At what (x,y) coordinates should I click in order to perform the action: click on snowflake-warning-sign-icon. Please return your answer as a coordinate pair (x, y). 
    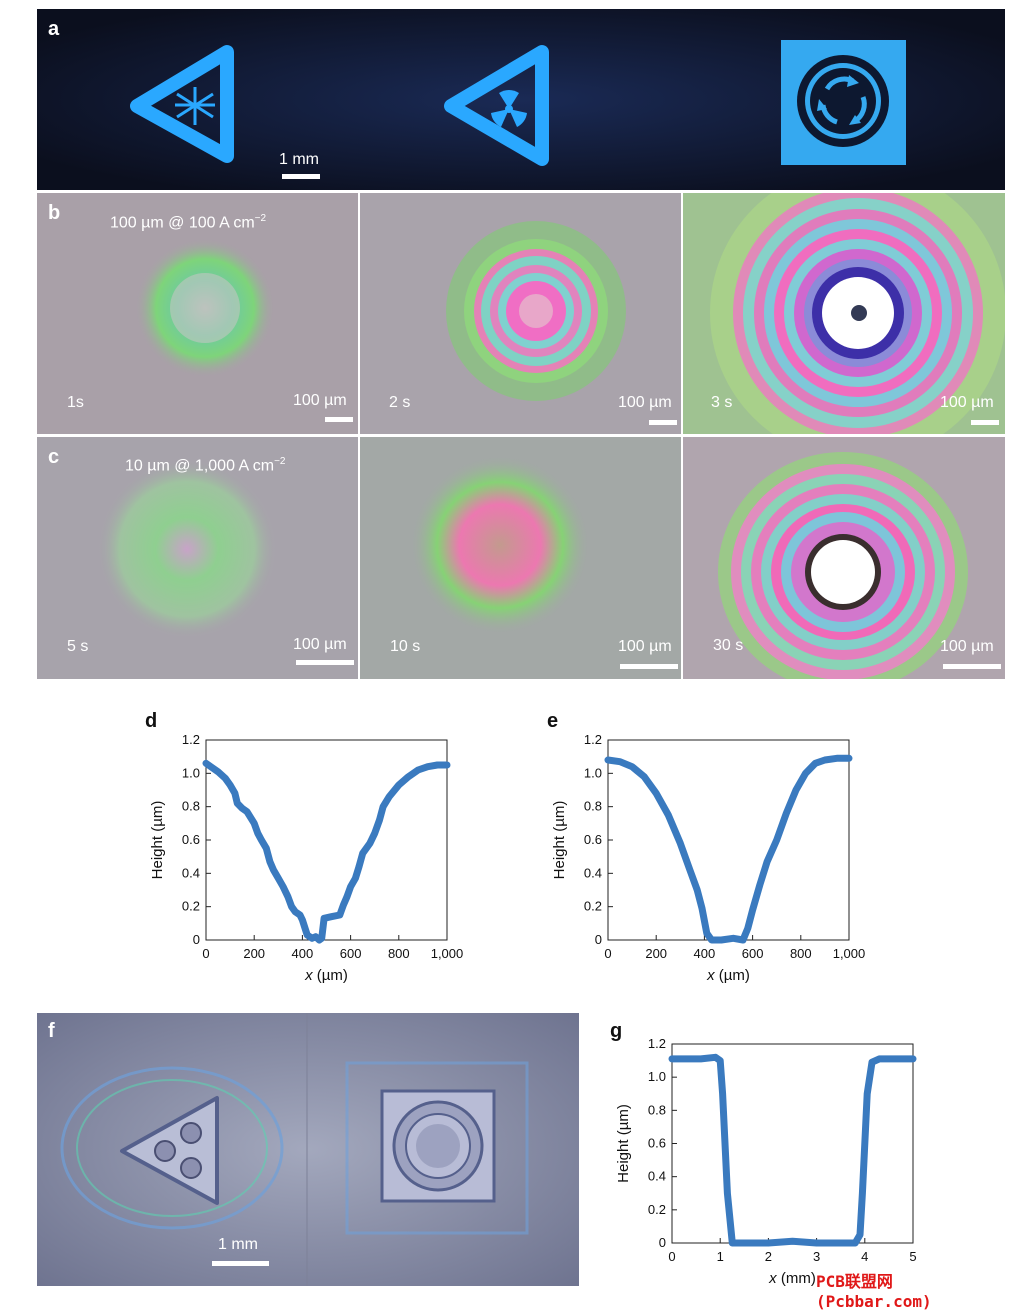
    Looking at the image, I should click on (182, 104).